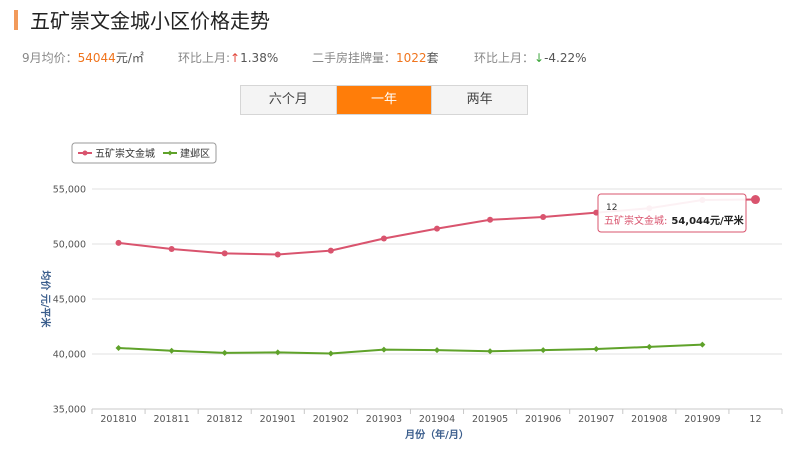 This screenshot has height=452, width=806. I want to click on avg-price-stat: 9月均价：54044元/㎡, so click(83, 57).